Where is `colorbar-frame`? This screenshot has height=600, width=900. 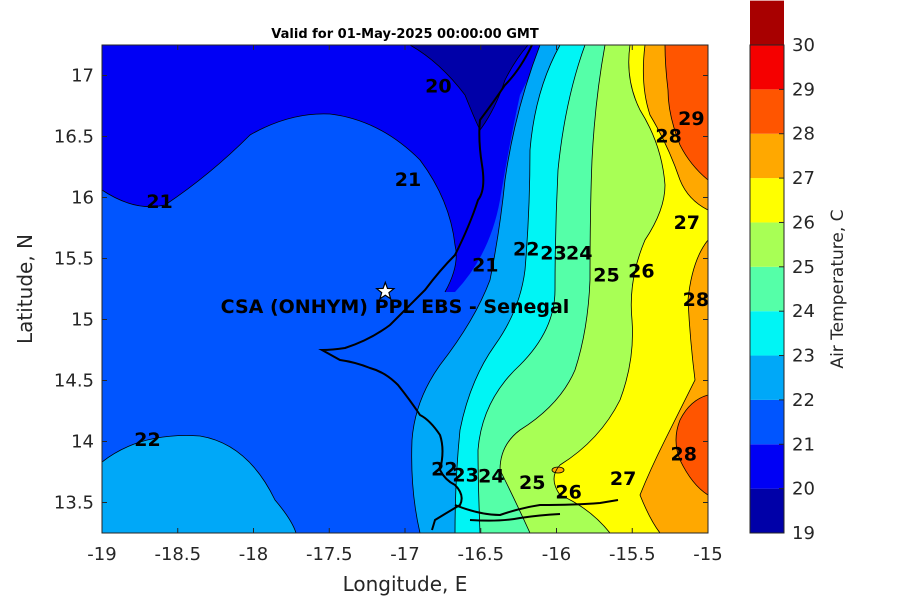 colorbar-frame is located at coordinates (767, 289).